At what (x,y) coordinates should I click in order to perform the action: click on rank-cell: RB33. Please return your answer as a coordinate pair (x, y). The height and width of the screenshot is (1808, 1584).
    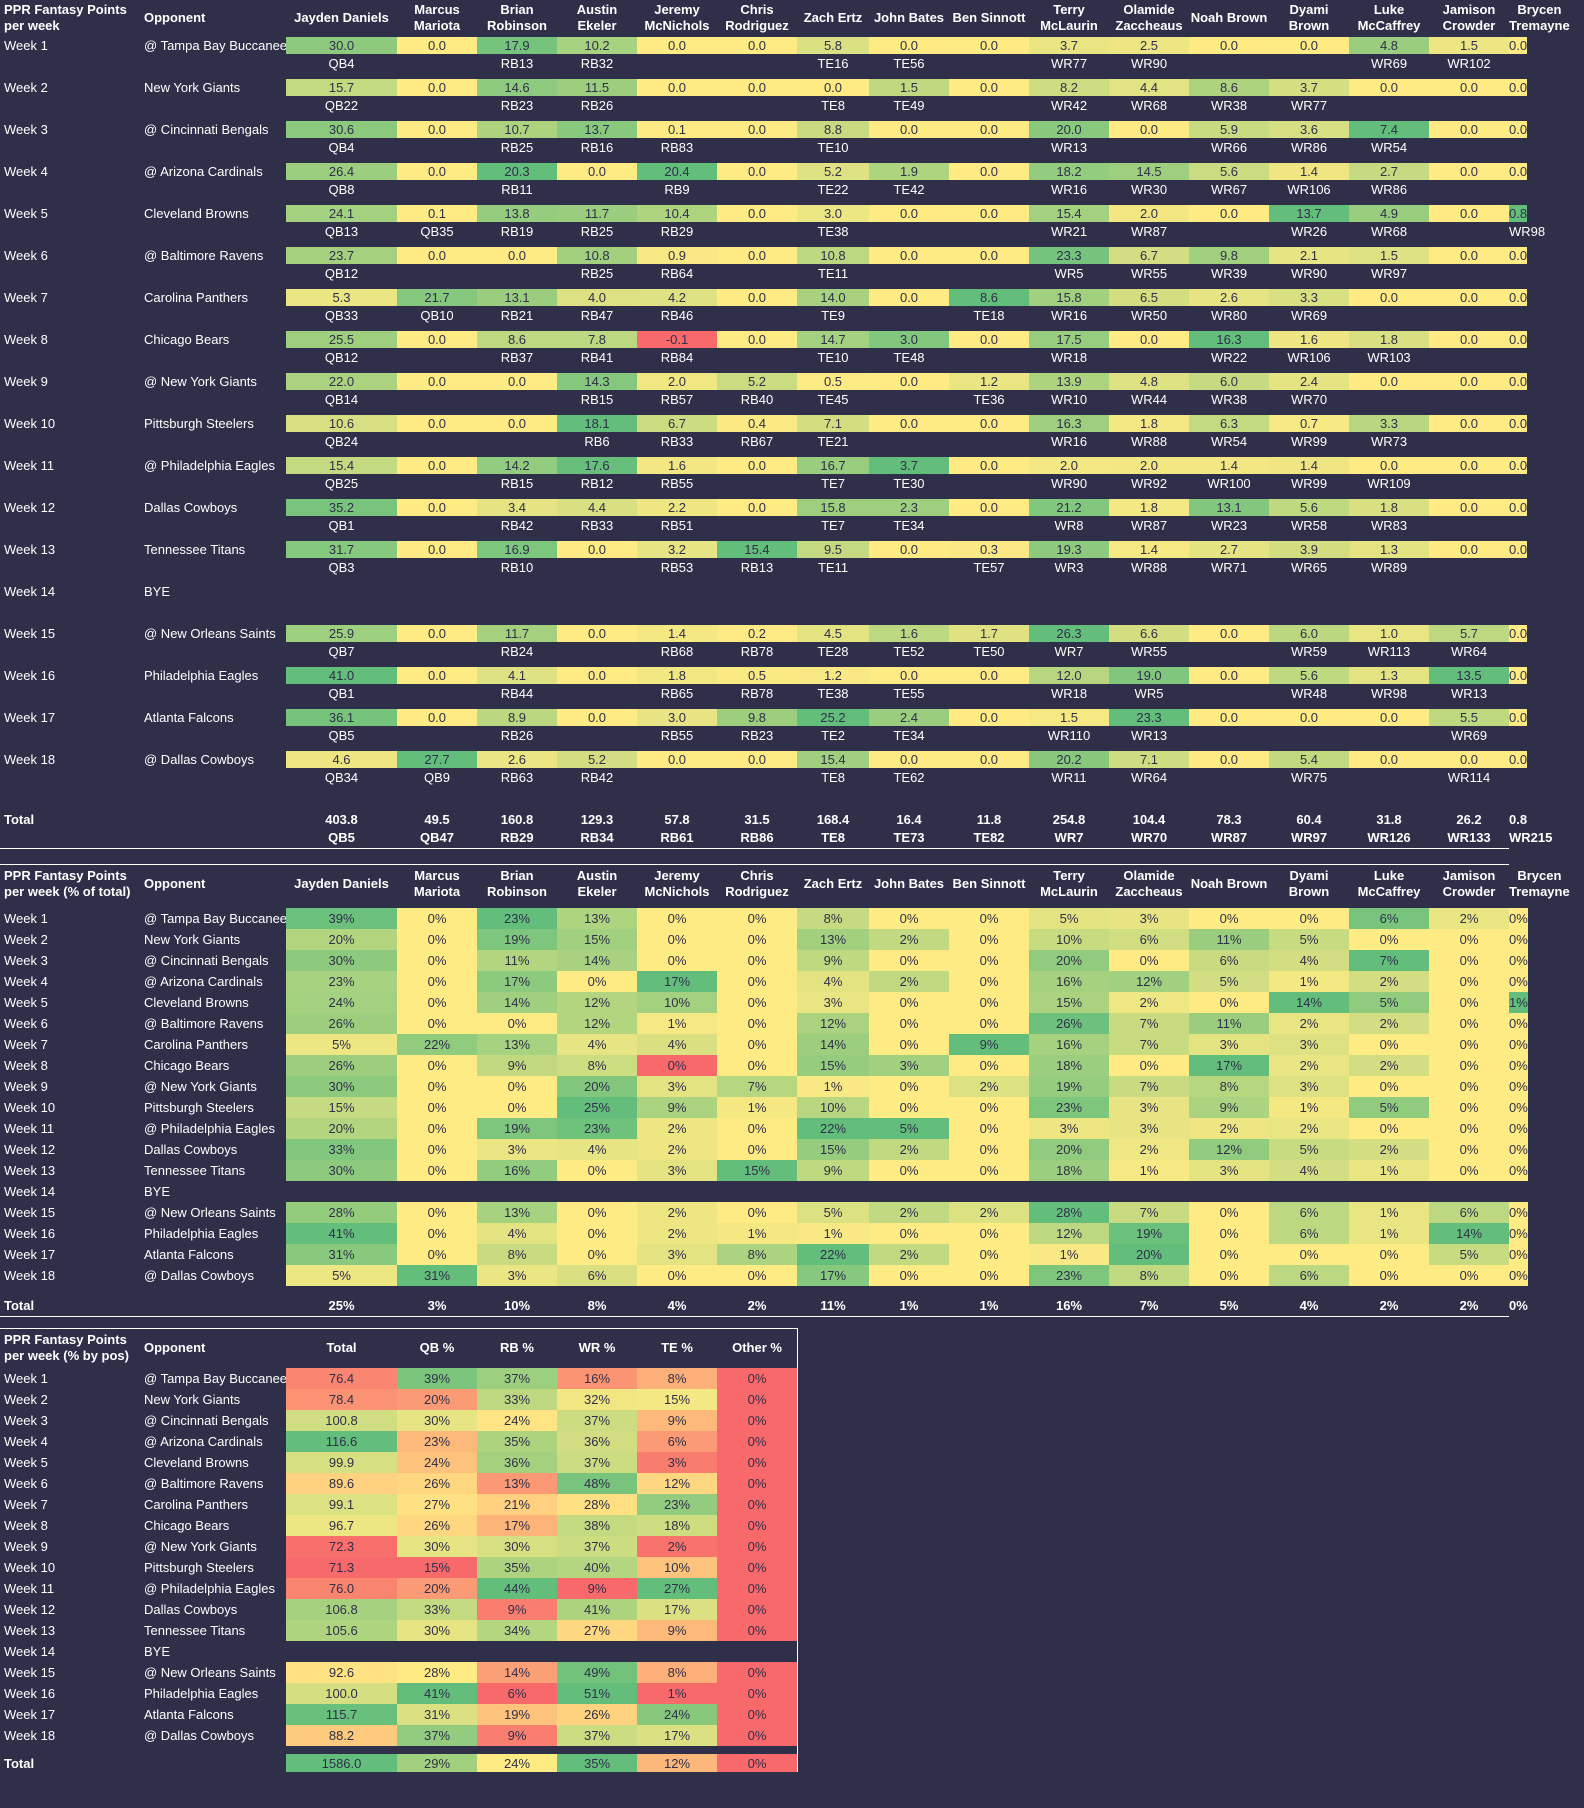
    Looking at the image, I should click on (597, 525).